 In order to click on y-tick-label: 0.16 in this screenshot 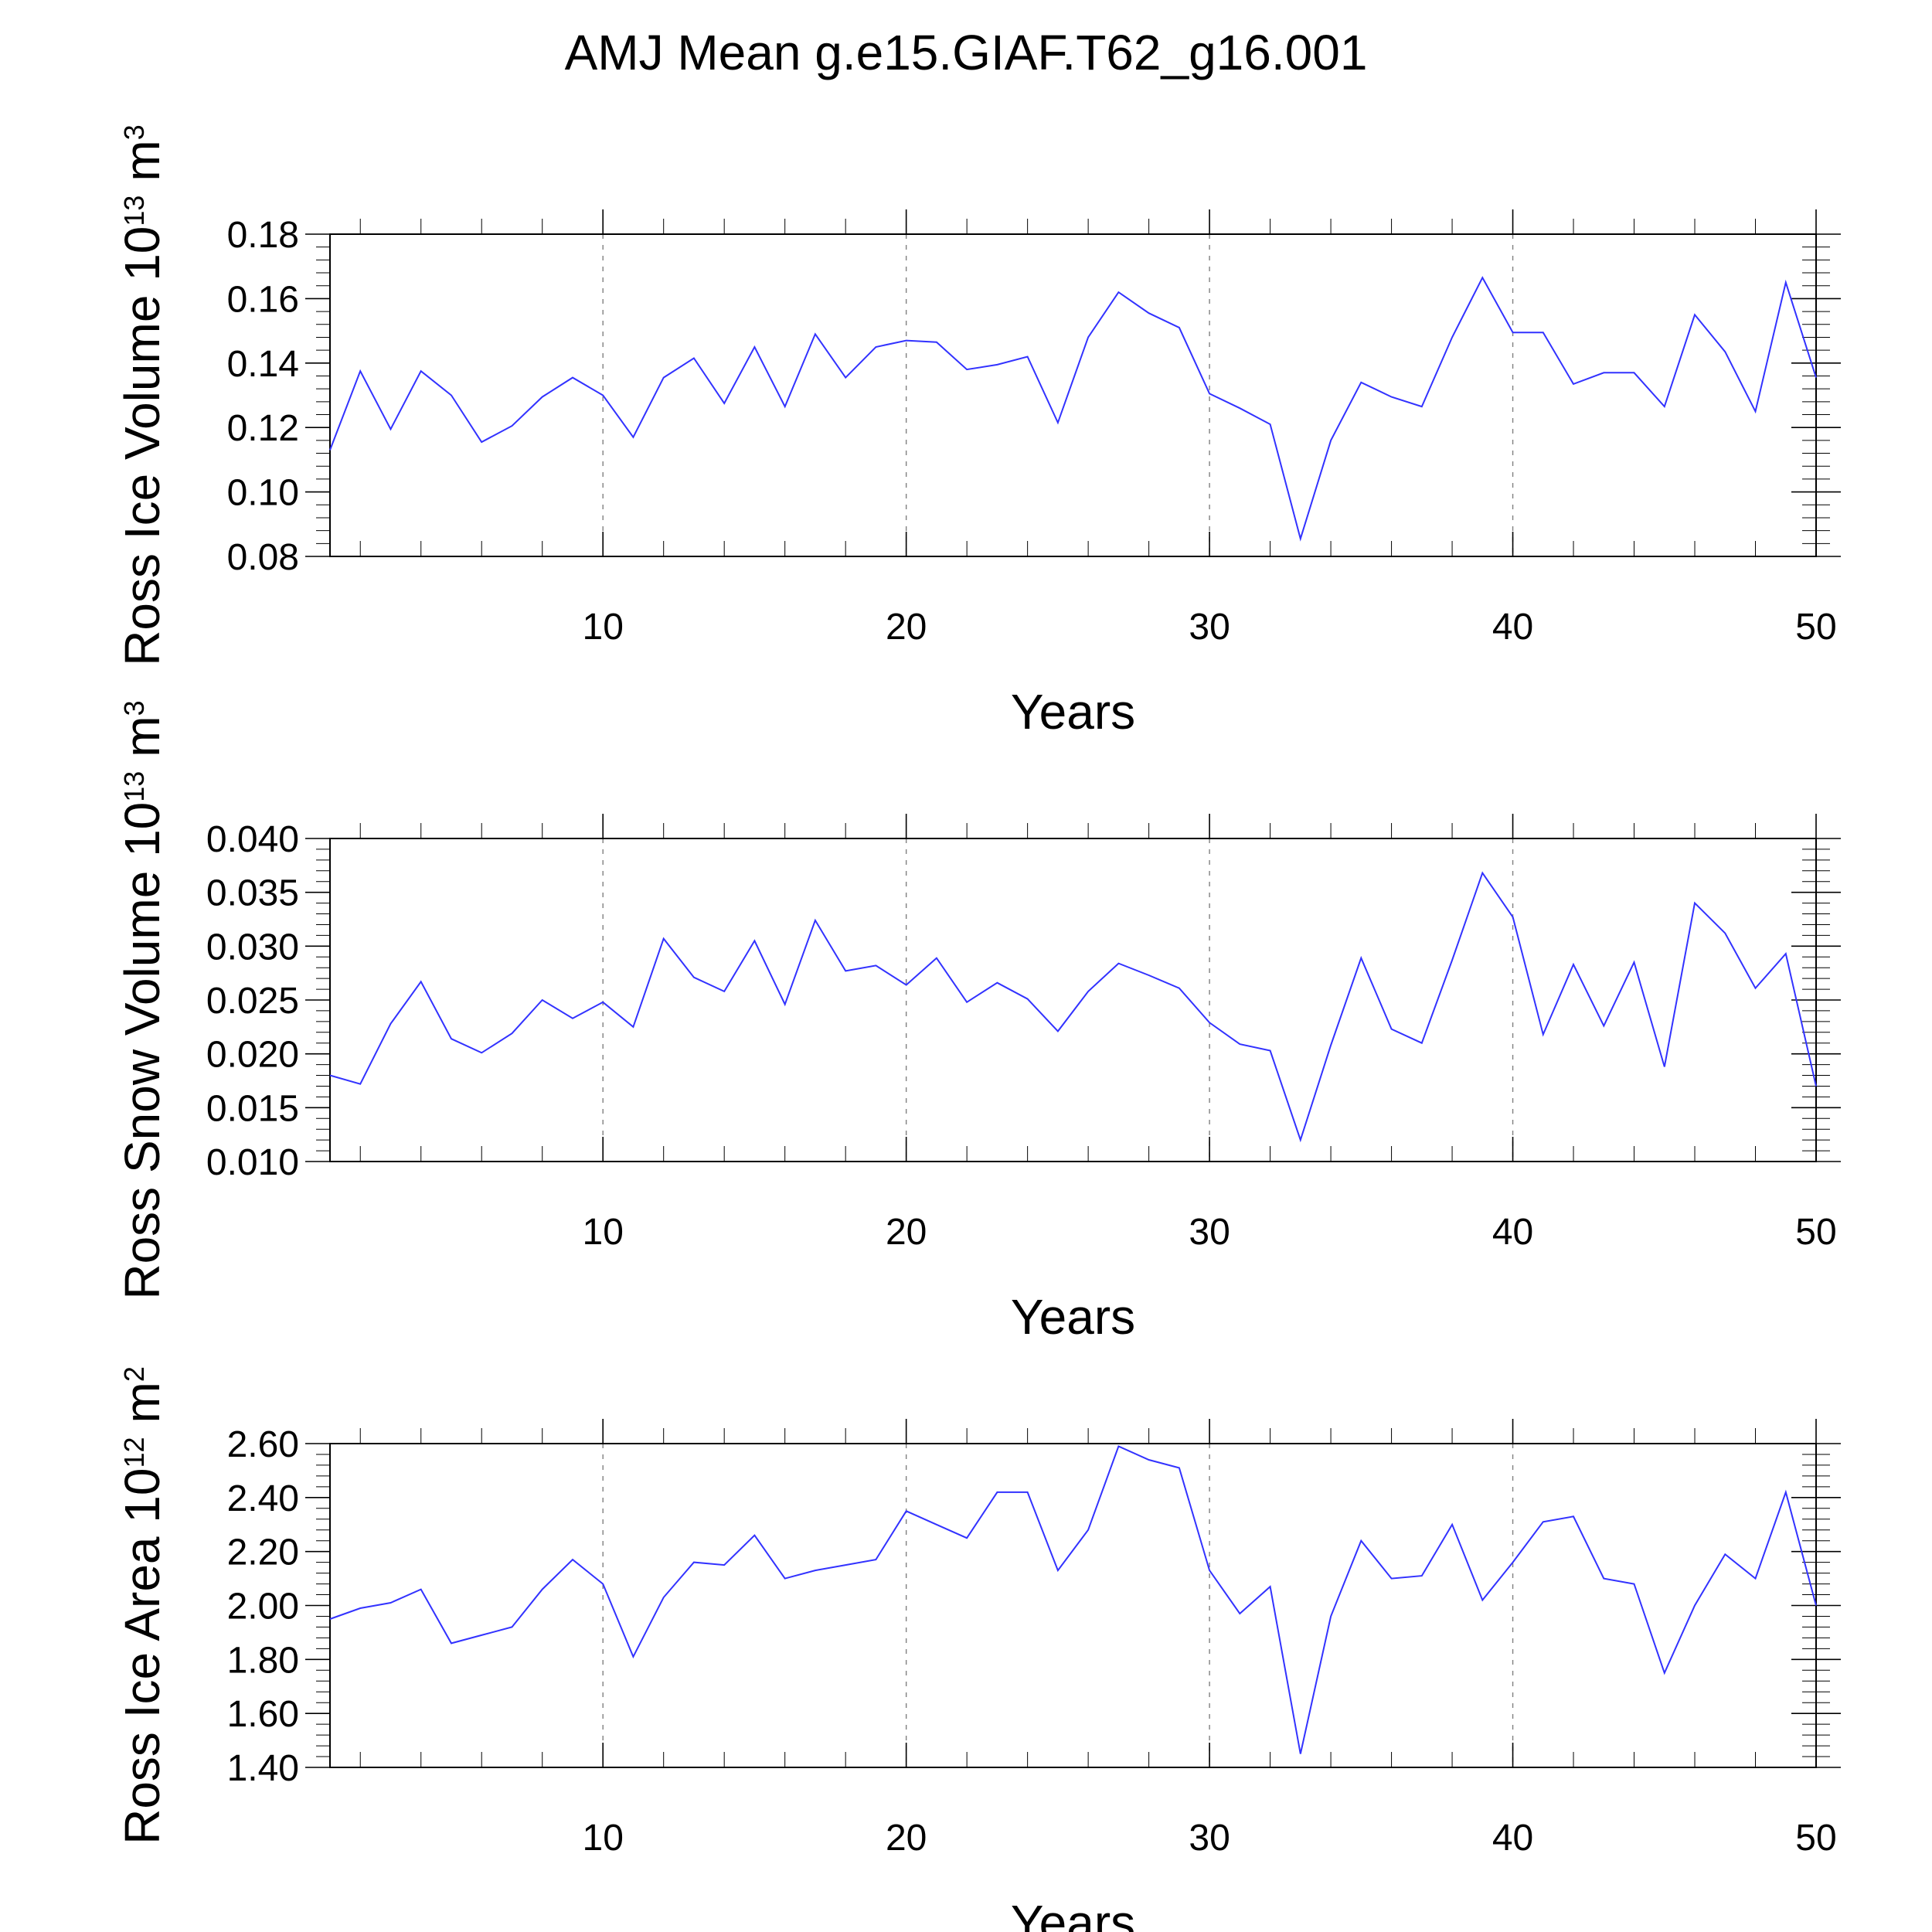, I will do `click(263, 300)`.